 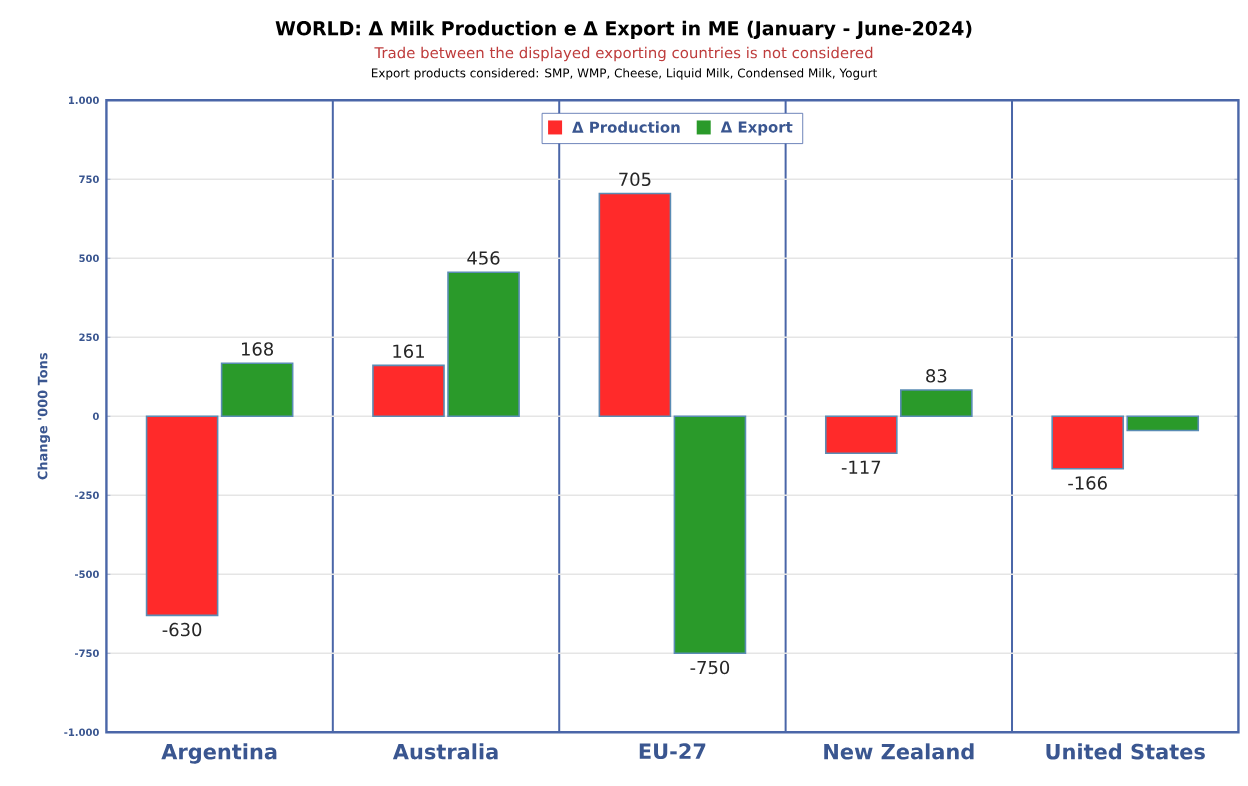 I want to click on x-tick-label: Argentina, so click(x=219, y=753).